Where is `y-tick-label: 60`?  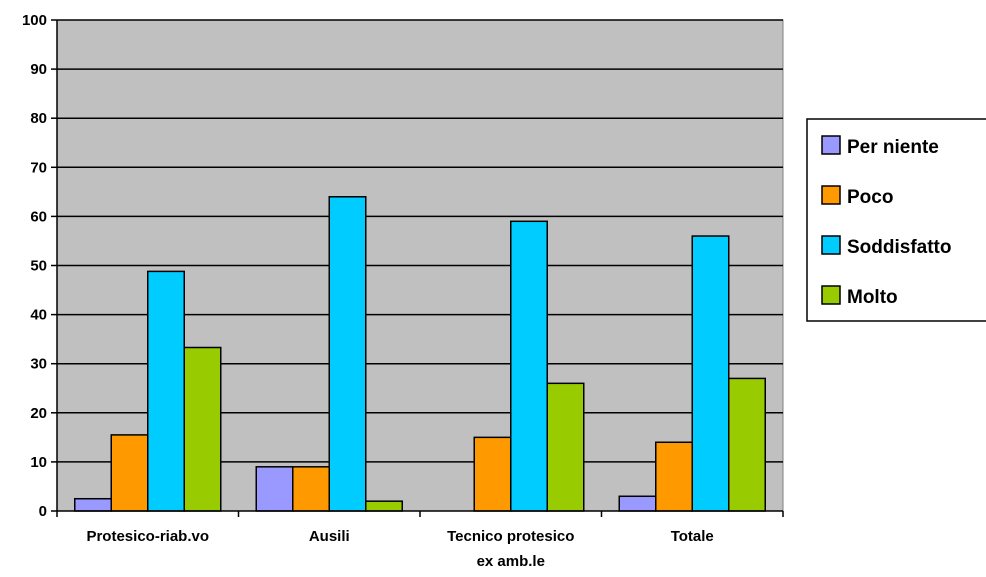 y-tick-label: 60 is located at coordinates (38, 216).